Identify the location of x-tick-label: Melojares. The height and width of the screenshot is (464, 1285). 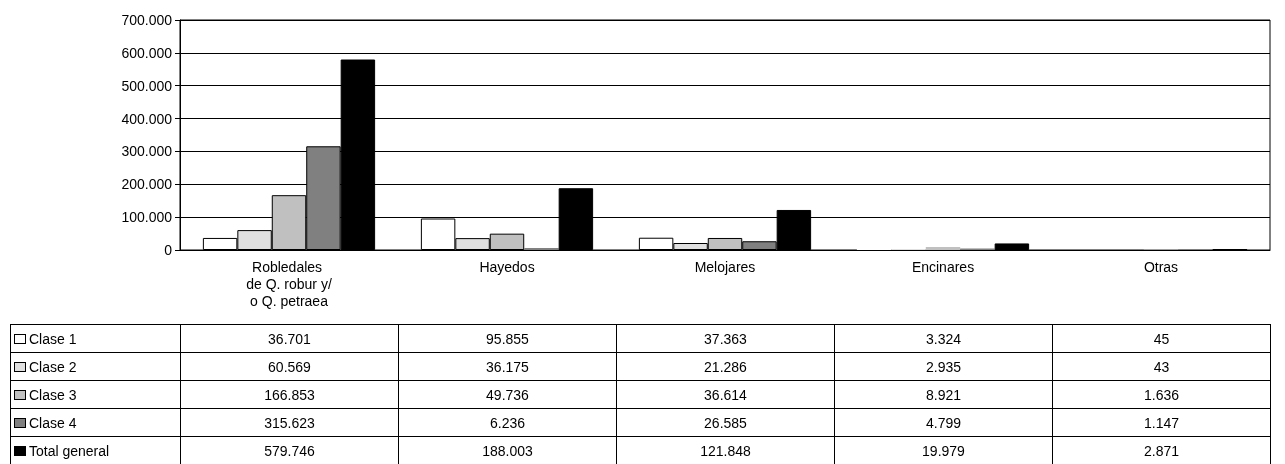
(725, 266).